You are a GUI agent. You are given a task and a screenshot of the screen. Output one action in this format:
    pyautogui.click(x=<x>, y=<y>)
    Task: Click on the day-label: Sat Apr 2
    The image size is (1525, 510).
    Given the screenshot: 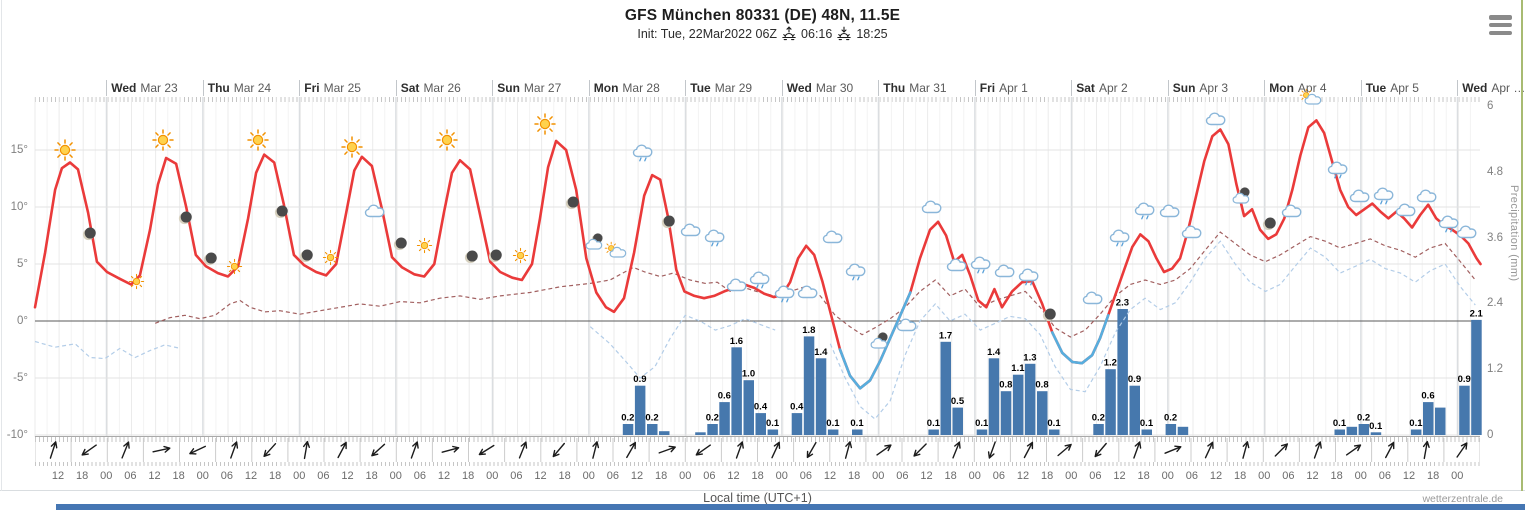 What is the action you would take?
    pyautogui.click(x=1102, y=88)
    